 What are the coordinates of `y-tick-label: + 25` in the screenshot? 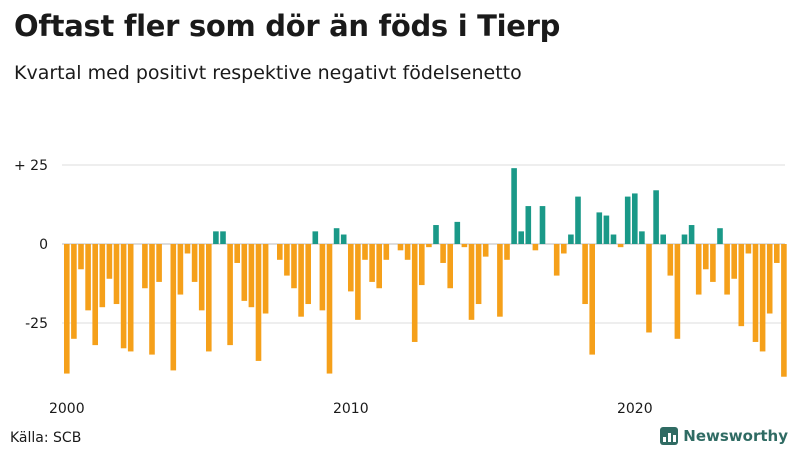 It's located at (31, 166).